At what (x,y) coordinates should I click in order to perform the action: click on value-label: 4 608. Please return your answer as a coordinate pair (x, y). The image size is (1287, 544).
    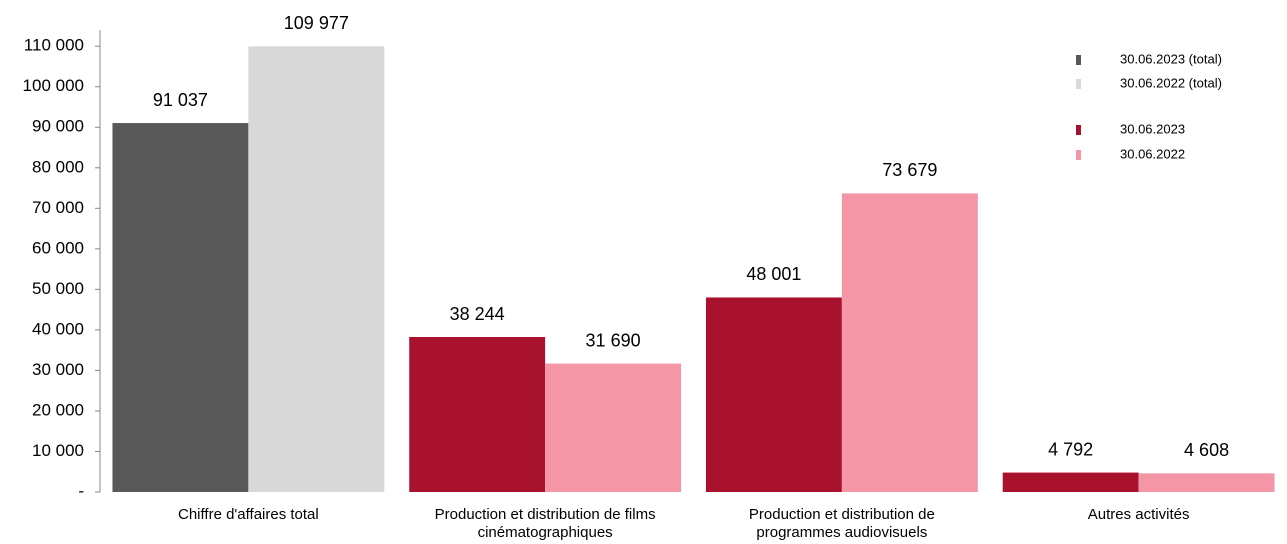
    Looking at the image, I should click on (1206, 450).